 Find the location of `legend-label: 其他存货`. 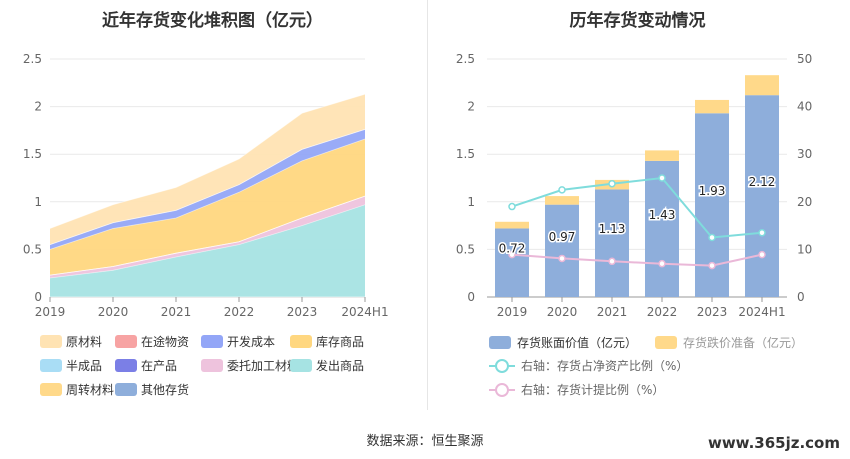

legend-label: 其他存货 is located at coordinates (165, 389).